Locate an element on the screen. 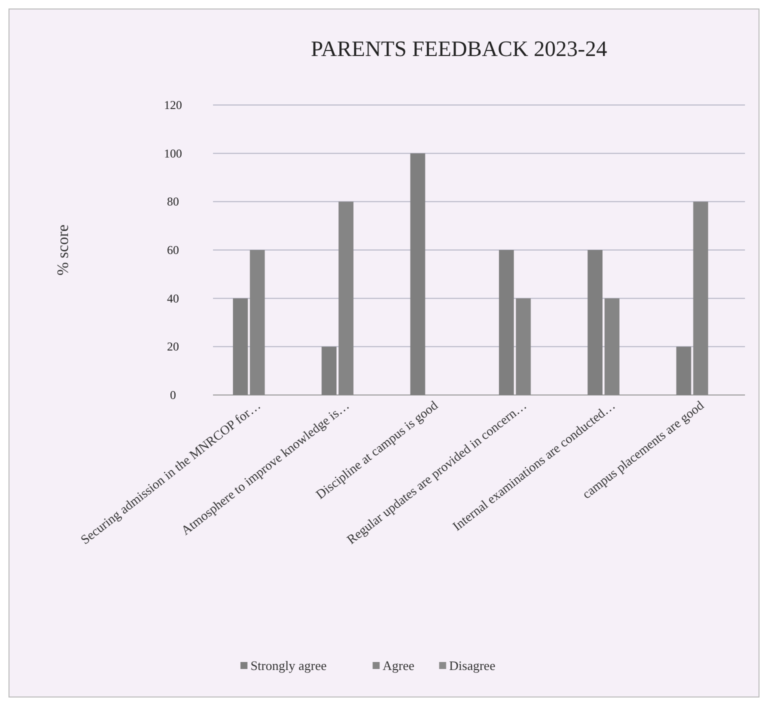 The image size is (769, 708). y-tick-label: 100 is located at coordinates (173, 153).